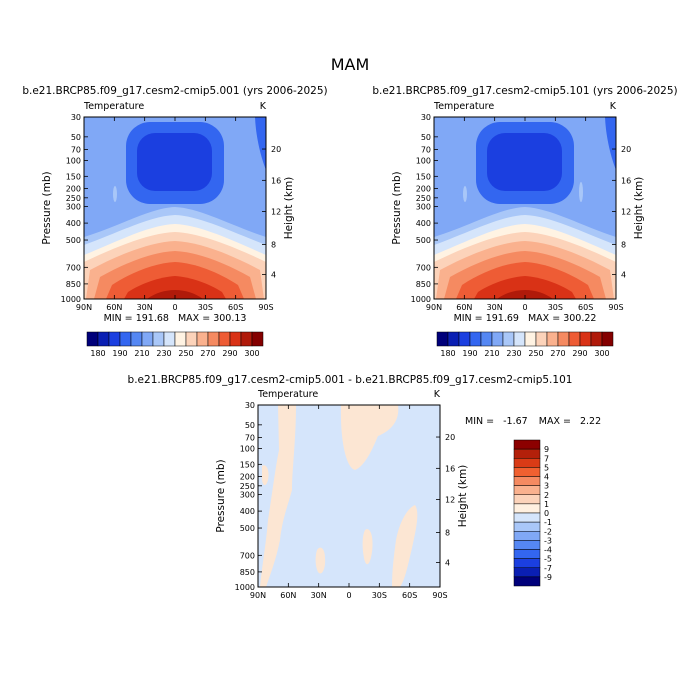  Describe the element at coordinates (423, 240) in the screenshot. I see `y-tick-label: 500` at that location.